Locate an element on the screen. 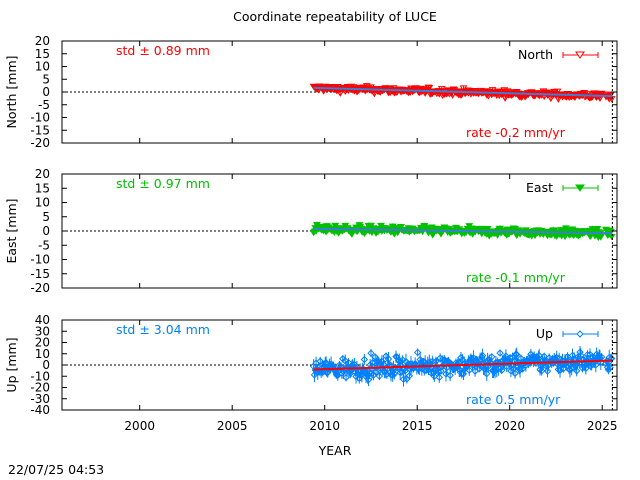 This screenshot has height=480, width=640. x-tick-label: 2025 is located at coordinates (602, 426).